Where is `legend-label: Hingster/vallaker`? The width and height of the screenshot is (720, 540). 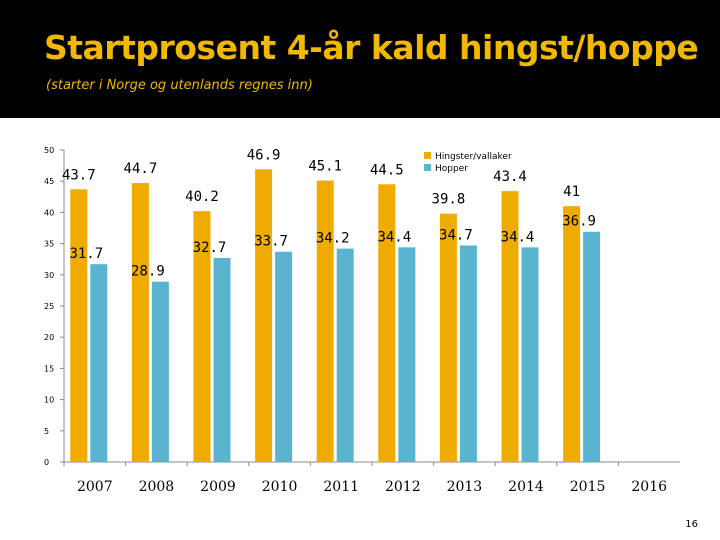
legend-label: Hingster/vallaker is located at coordinates (473, 157).